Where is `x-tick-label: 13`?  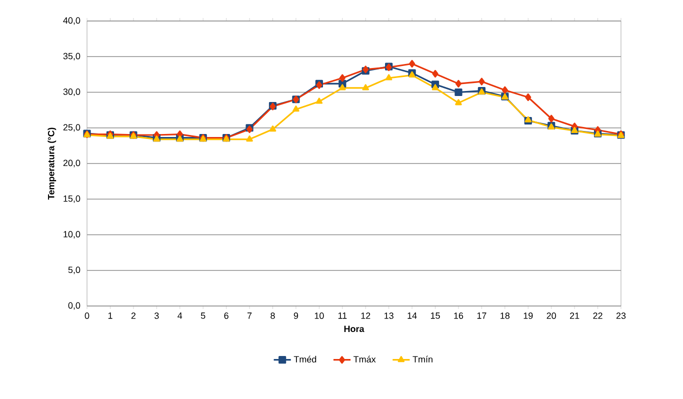 x-tick-label: 13 is located at coordinates (389, 315).